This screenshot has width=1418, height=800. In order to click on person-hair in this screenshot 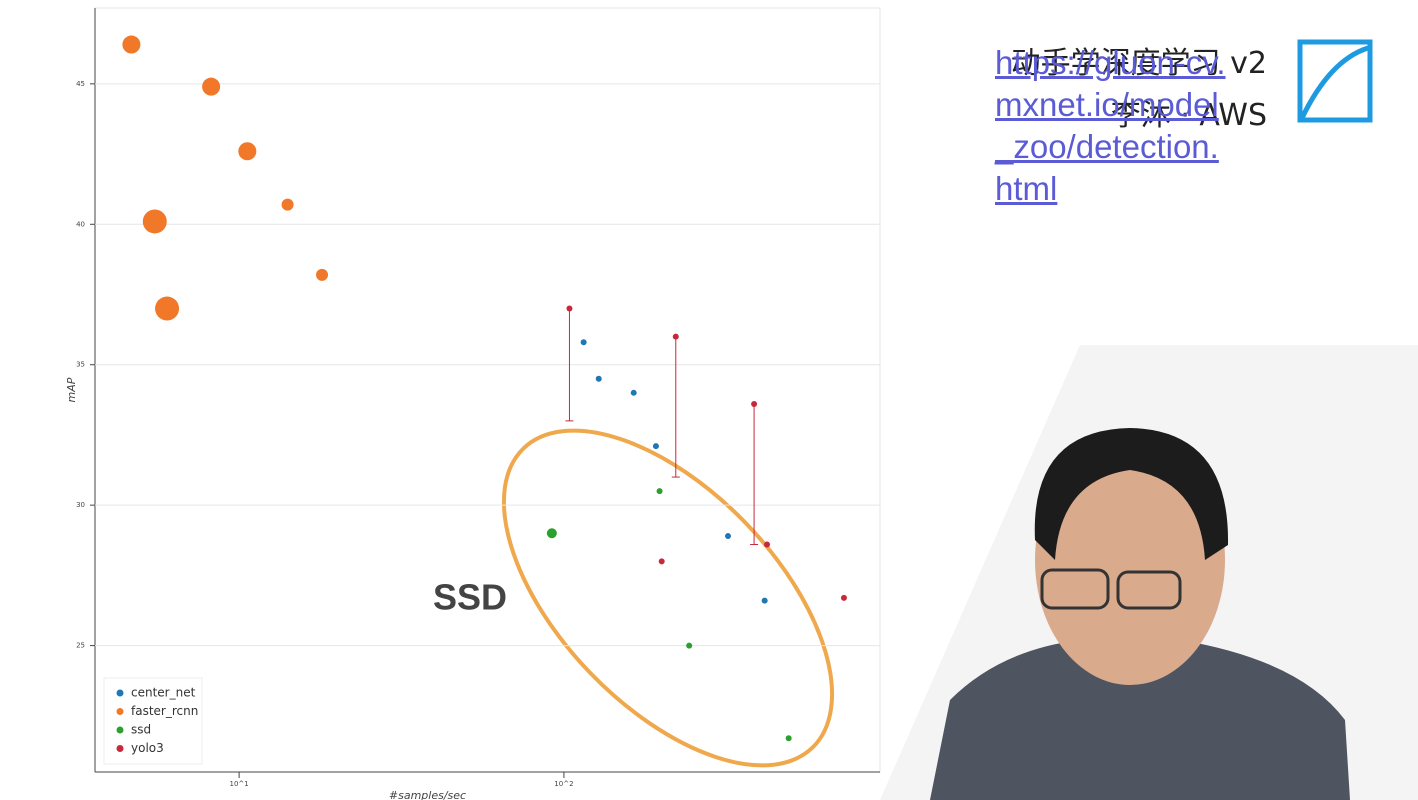, I will do `click(1131, 494)`.